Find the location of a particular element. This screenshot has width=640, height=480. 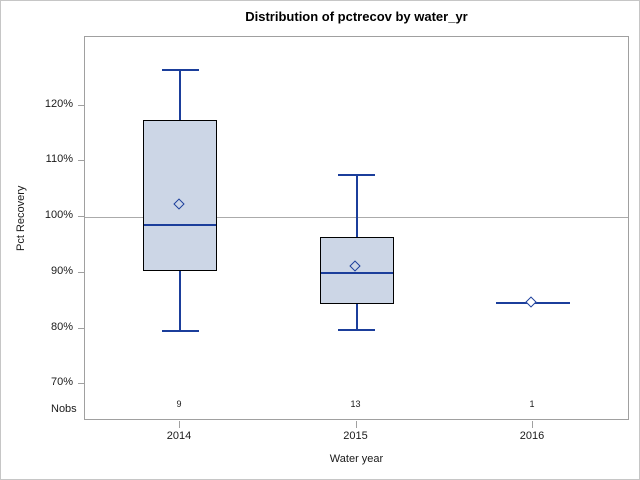

nobs-value: 1 is located at coordinates (532, 404).